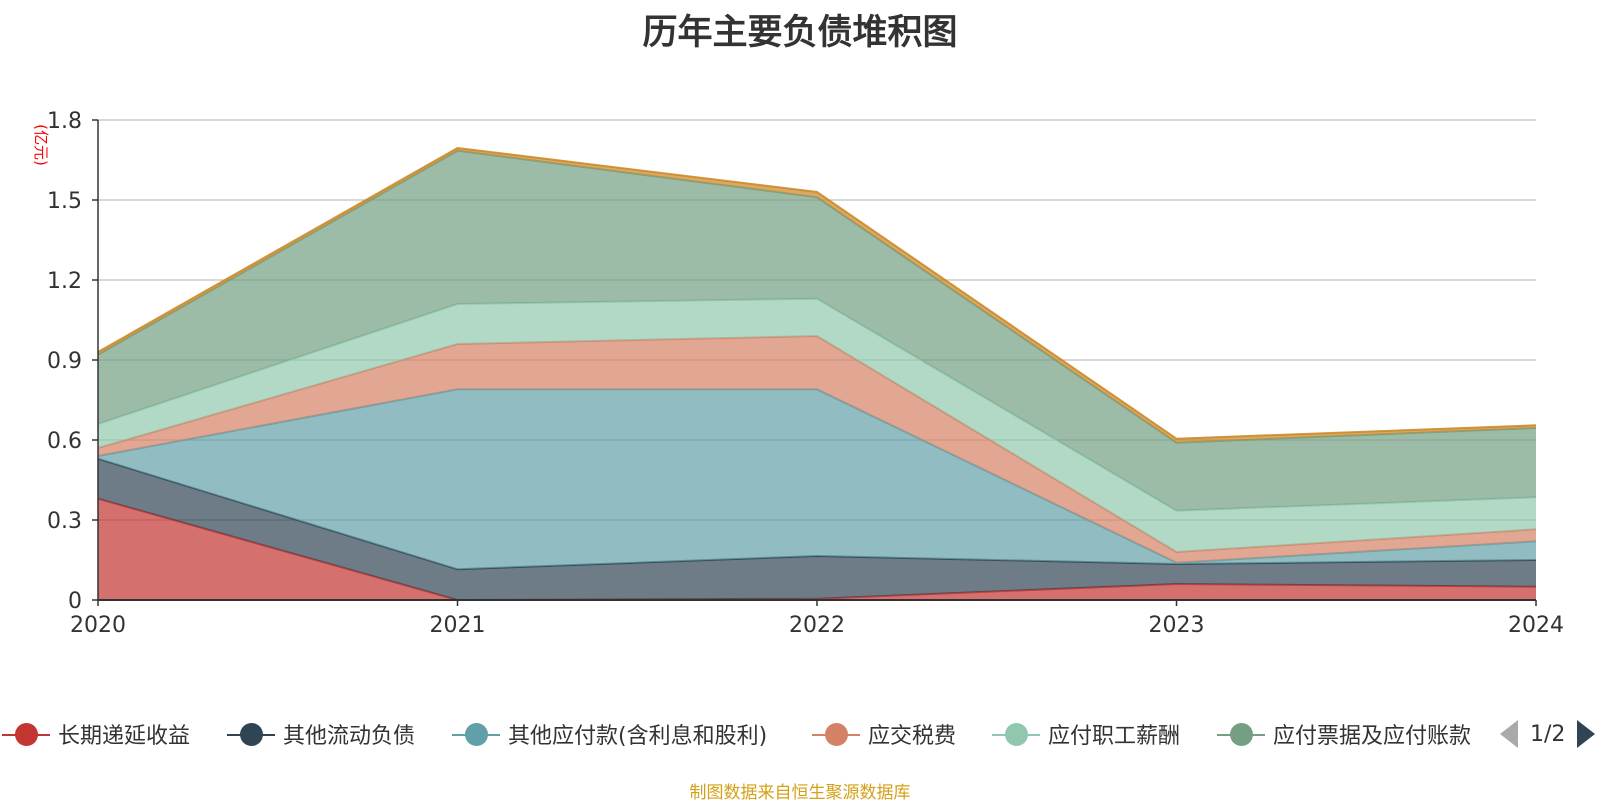 The height and width of the screenshot is (803, 1600). I want to click on legend-item: 应付职工薪酬, so click(1085, 734).